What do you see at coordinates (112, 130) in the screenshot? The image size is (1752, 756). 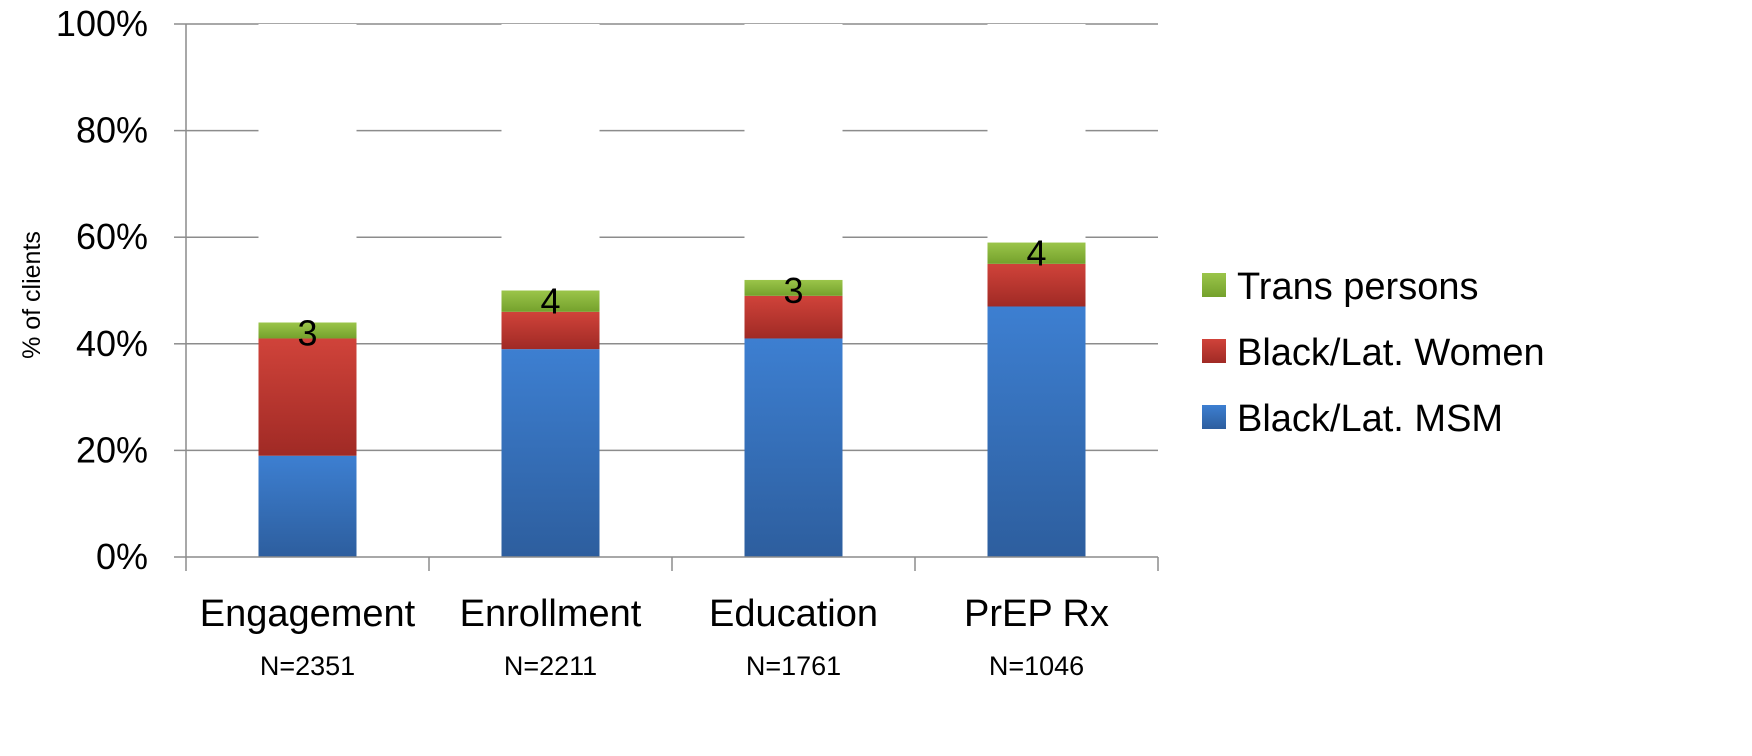 I see `y-tick-label: 80%` at bounding box center [112, 130].